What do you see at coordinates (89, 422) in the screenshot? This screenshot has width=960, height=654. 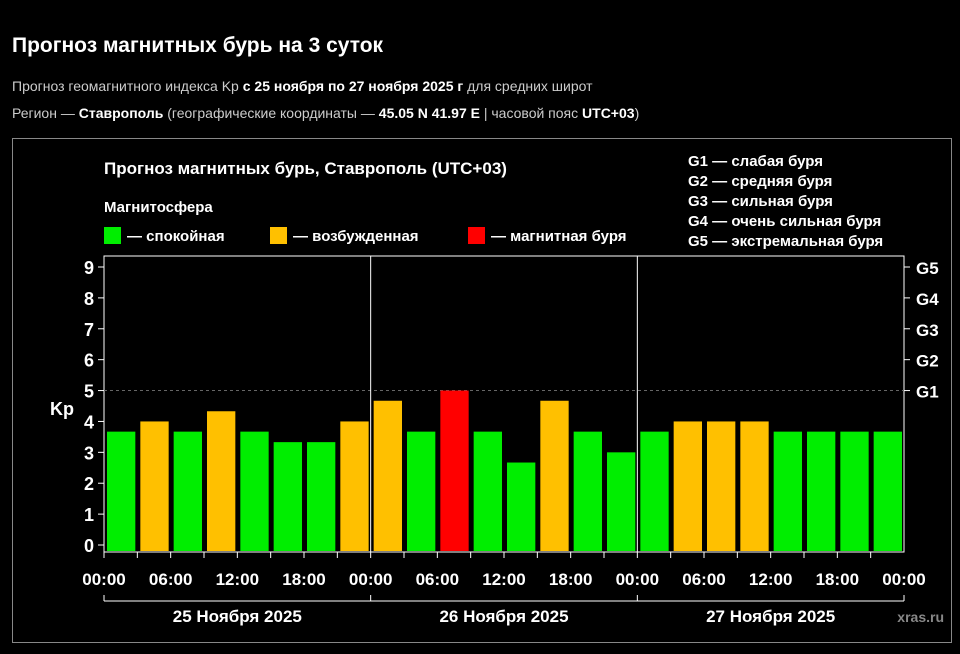 I see `y-tick-label: 4` at bounding box center [89, 422].